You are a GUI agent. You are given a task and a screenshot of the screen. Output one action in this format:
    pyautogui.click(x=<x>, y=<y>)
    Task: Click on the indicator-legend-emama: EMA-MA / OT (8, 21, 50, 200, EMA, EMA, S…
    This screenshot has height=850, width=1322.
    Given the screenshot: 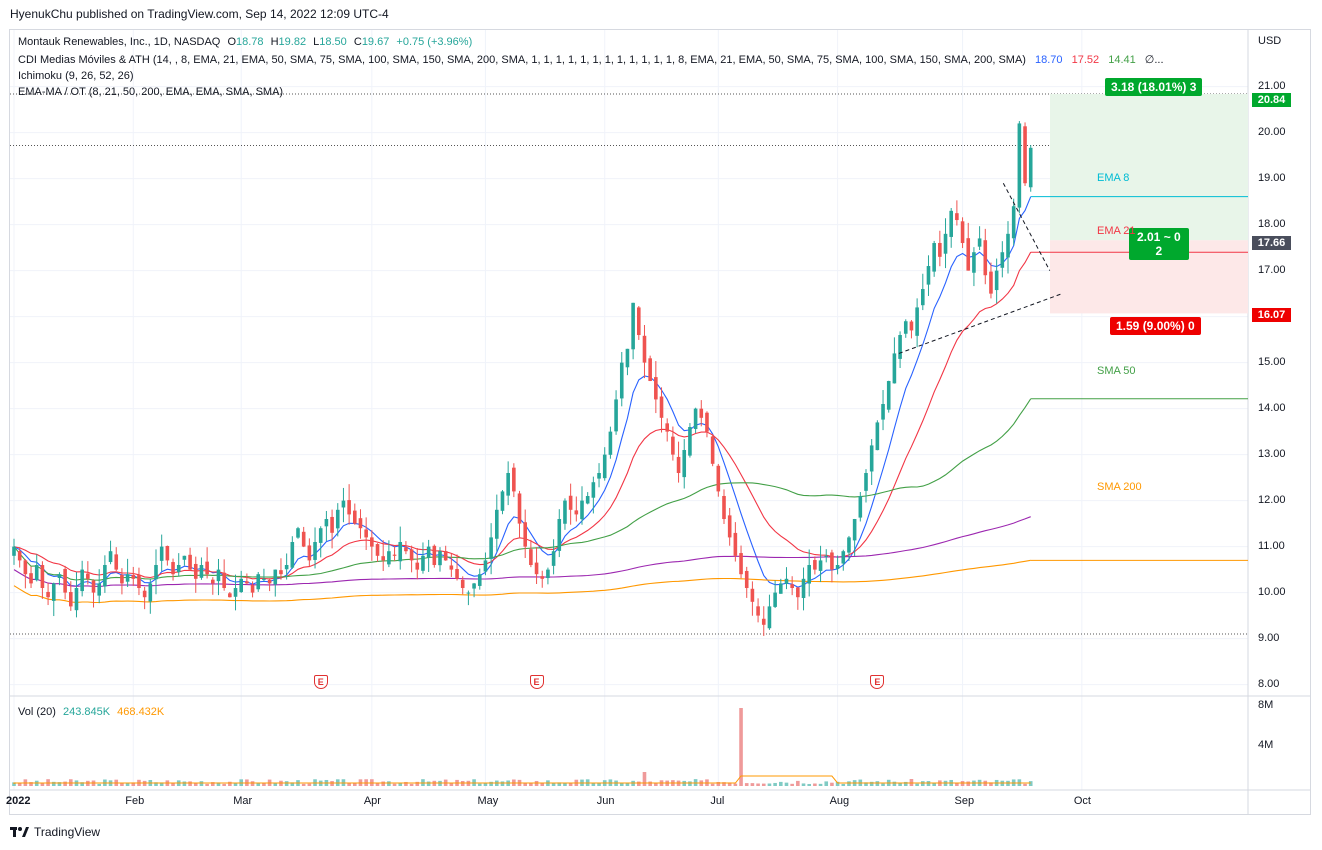 What is the action you would take?
    pyautogui.click(x=150, y=92)
    